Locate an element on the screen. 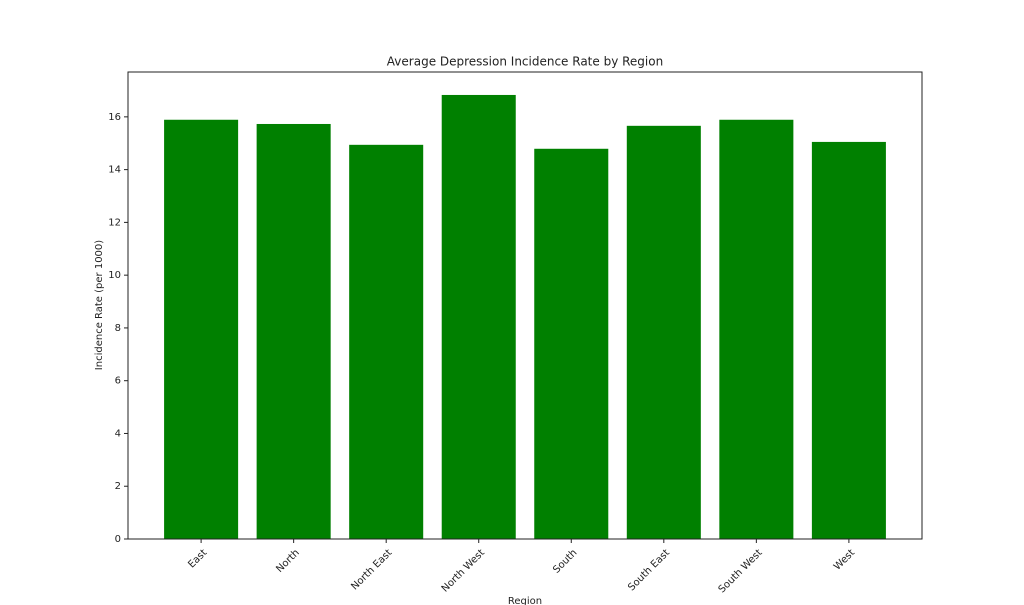  x-tick-label: West is located at coordinates (844, 559).